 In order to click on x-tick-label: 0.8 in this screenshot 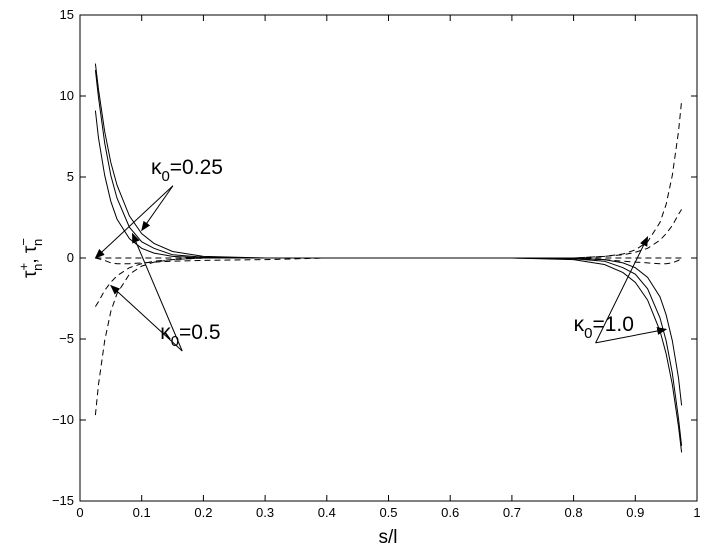, I will do `click(574, 512)`.